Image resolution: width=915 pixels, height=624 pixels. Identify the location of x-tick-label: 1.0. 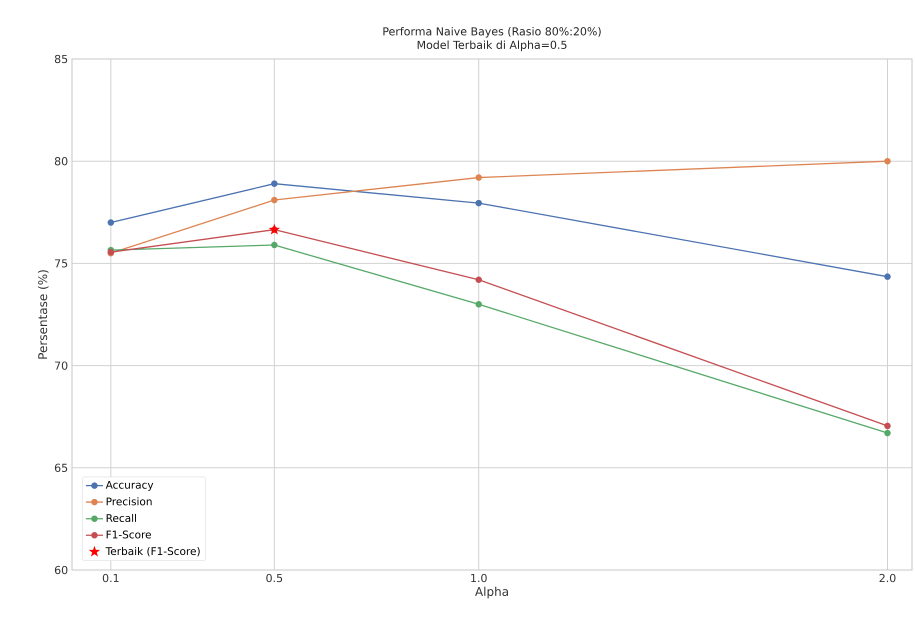
(479, 578).